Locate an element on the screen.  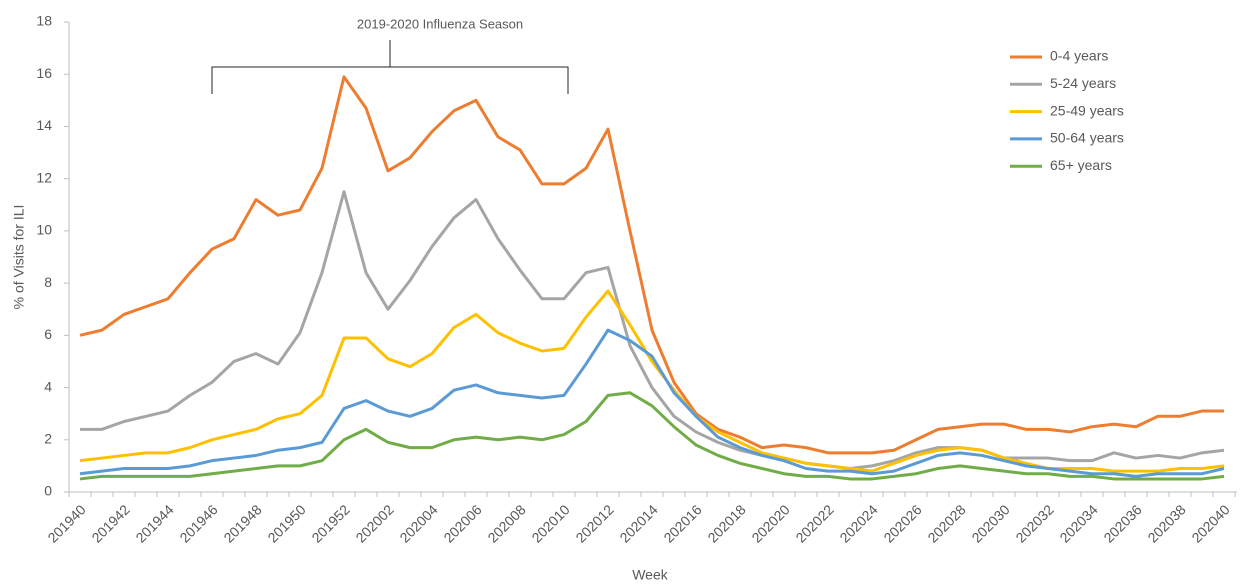
x-tick-label: 201950 is located at coordinates (286, 523).